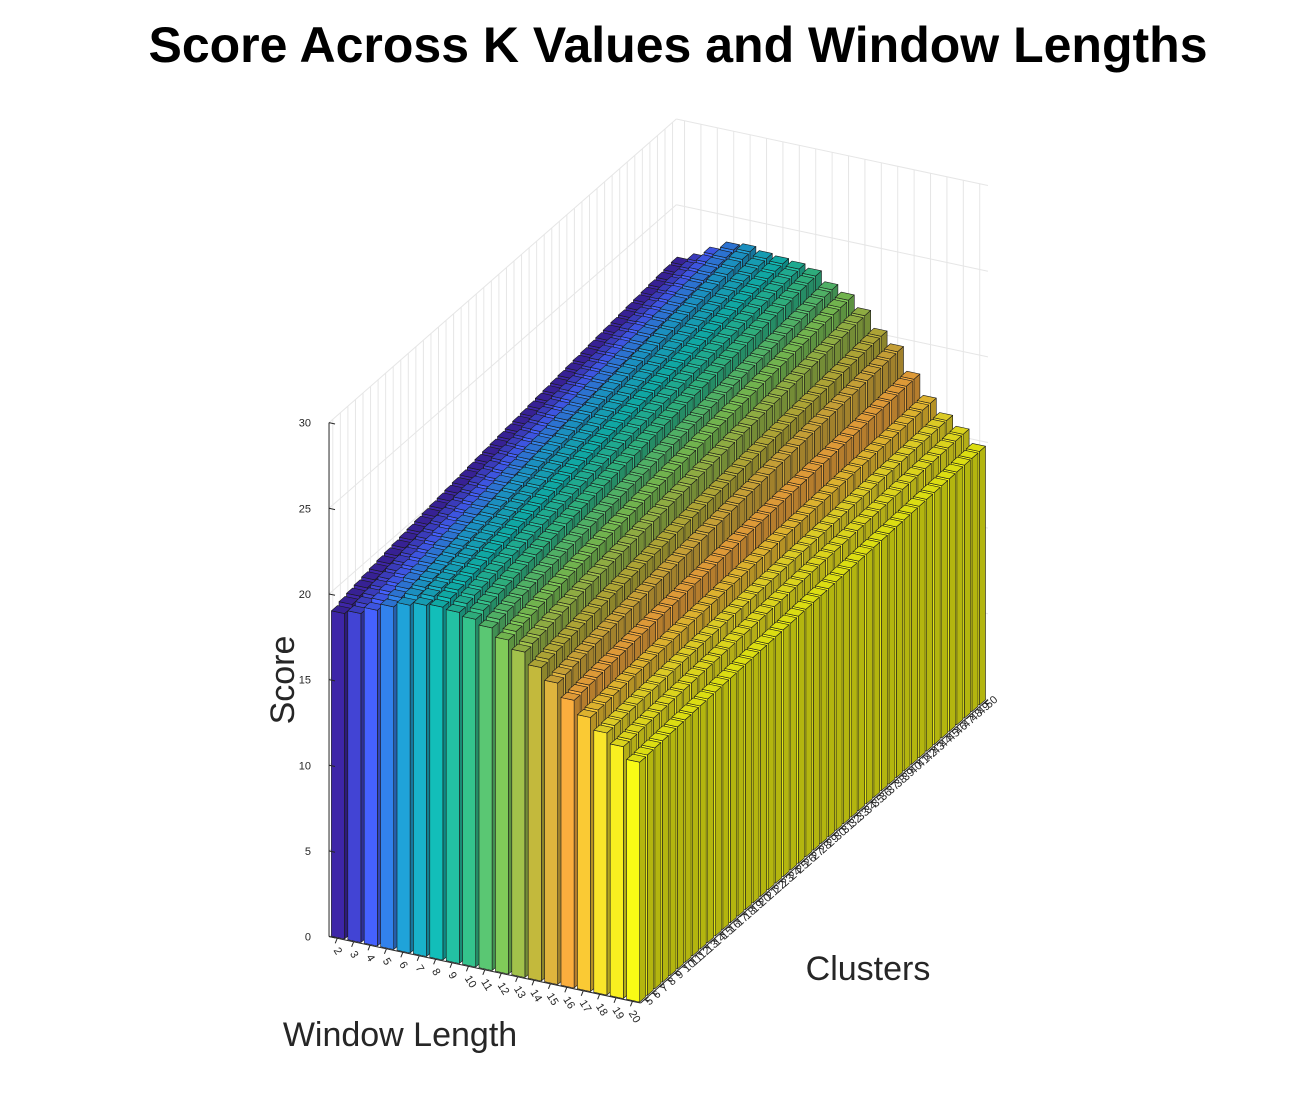  Describe the element at coordinates (369, 959) in the screenshot. I see `x-tick-label: 4` at that location.